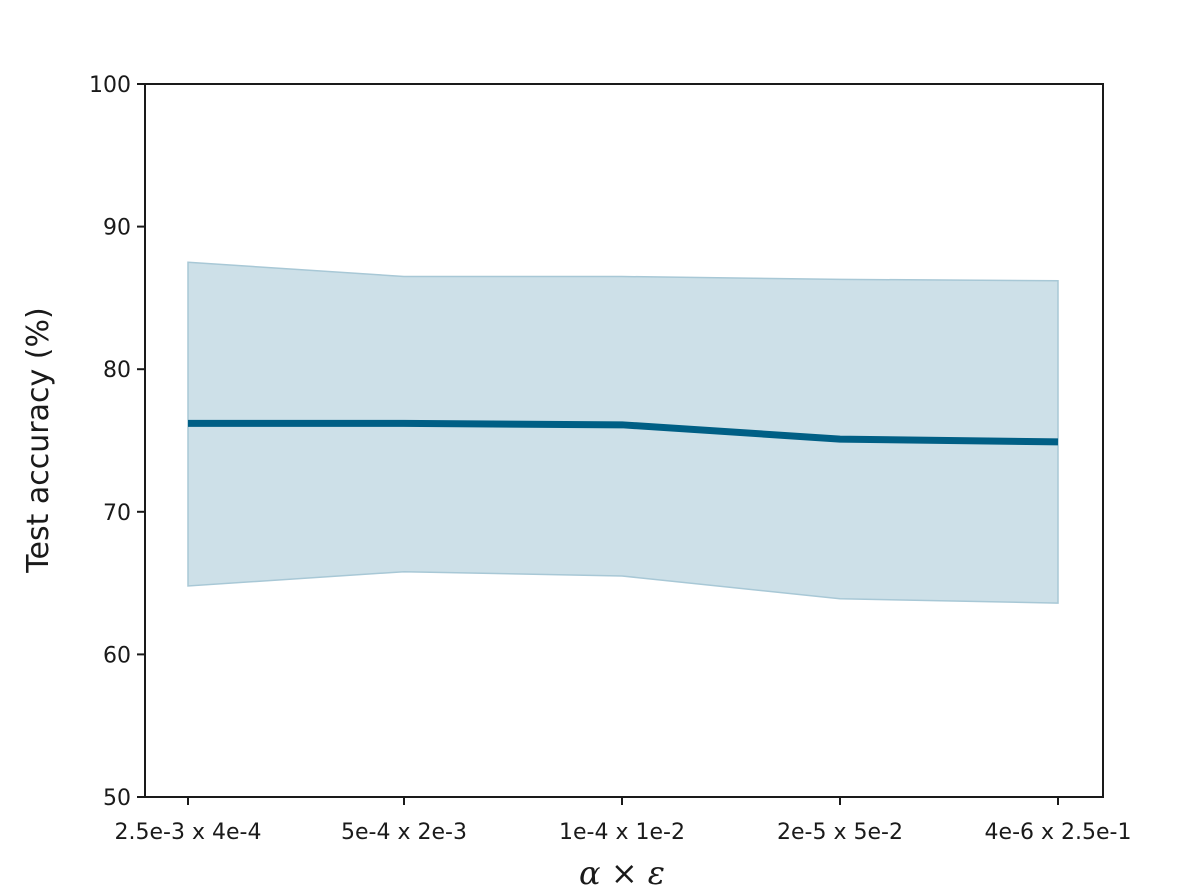 The height and width of the screenshot is (893, 1196). Describe the element at coordinates (188, 832) in the screenshot. I see `x-tick-label: 2.5e-3 x 4e-4` at that location.